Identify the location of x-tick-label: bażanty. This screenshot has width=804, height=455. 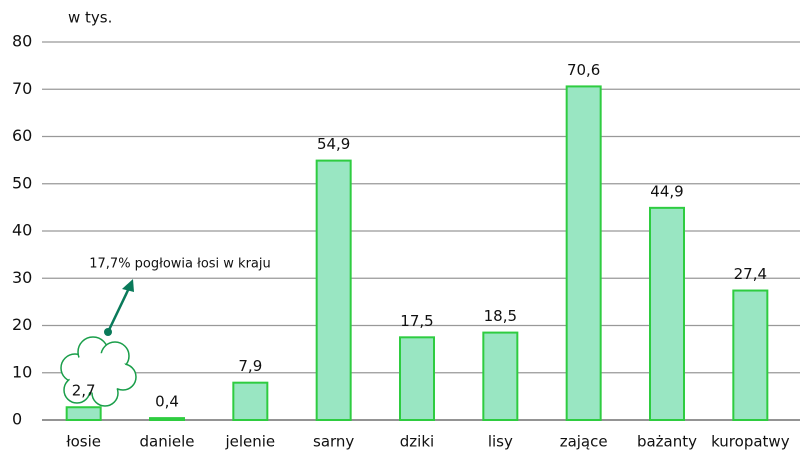
(667, 442).